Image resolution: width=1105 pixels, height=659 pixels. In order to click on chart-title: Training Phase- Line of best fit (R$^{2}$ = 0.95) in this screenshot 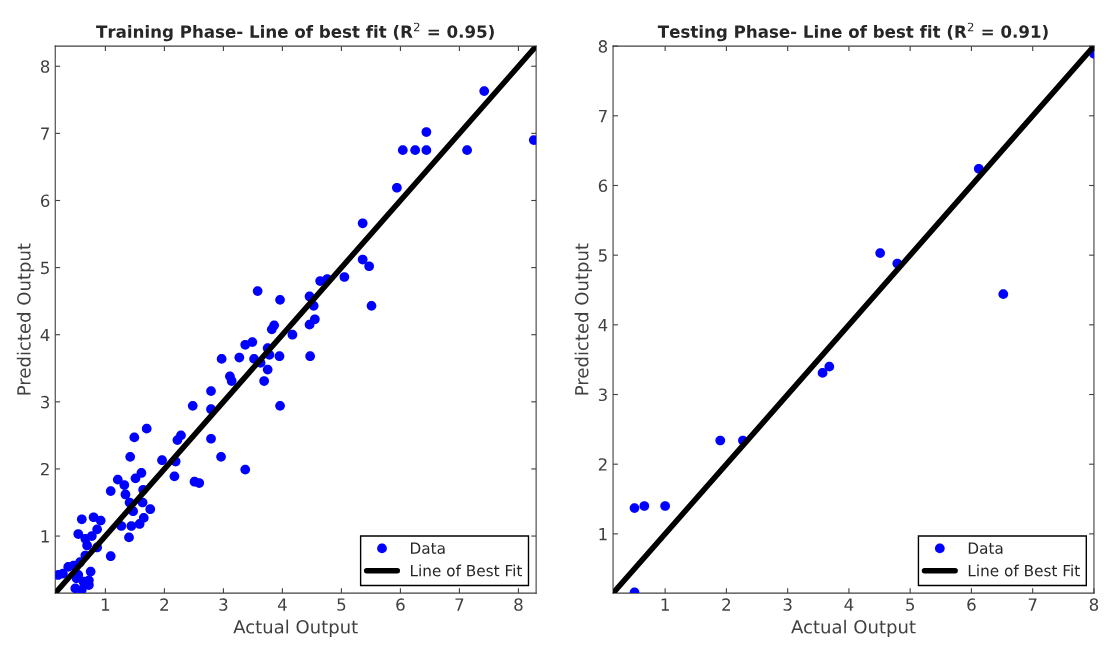, I will do `click(295, 32)`.